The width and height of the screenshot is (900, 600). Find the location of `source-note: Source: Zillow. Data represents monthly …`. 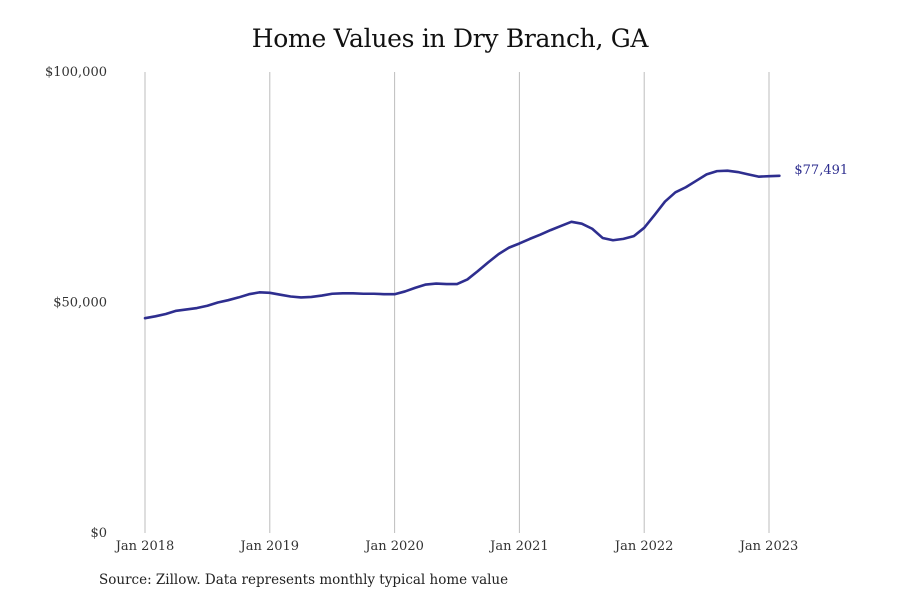

source-note: Source: Zillow. Data represents monthly … is located at coordinates (304, 580).